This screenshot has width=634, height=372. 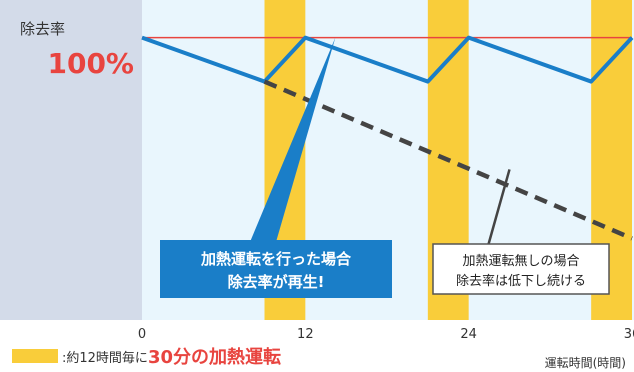 I want to click on legend: :約12時間毎に 30分の加熱運転, so click(x=146, y=357).